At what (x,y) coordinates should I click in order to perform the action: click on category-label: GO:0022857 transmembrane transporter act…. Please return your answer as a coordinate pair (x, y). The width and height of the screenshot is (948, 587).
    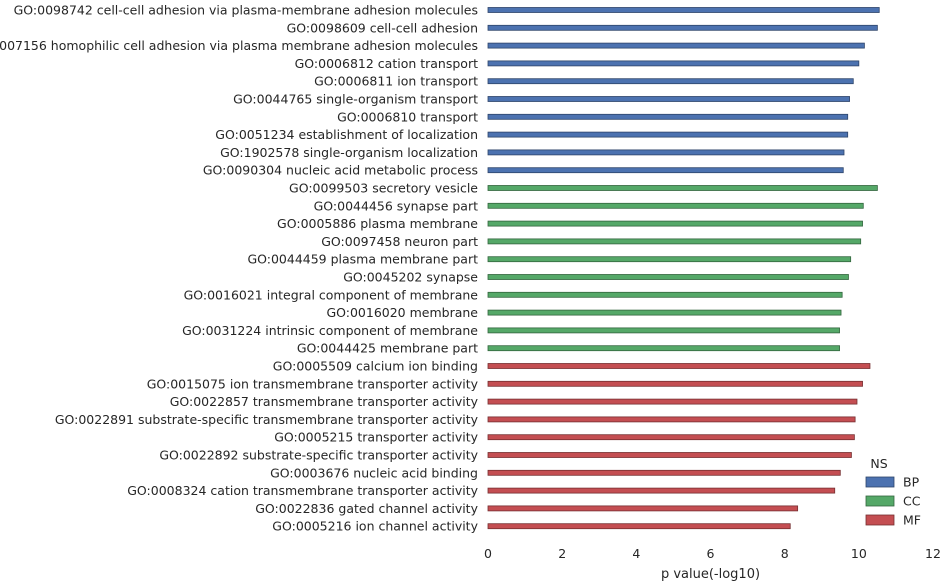
    Looking at the image, I should click on (324, 401).